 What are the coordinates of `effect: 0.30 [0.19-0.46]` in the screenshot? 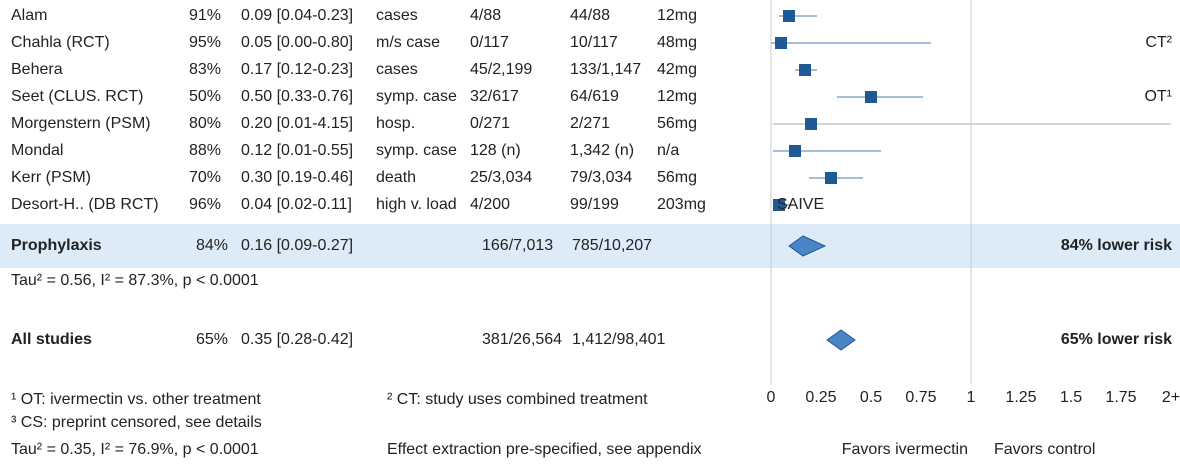 It's located at (297, 177).